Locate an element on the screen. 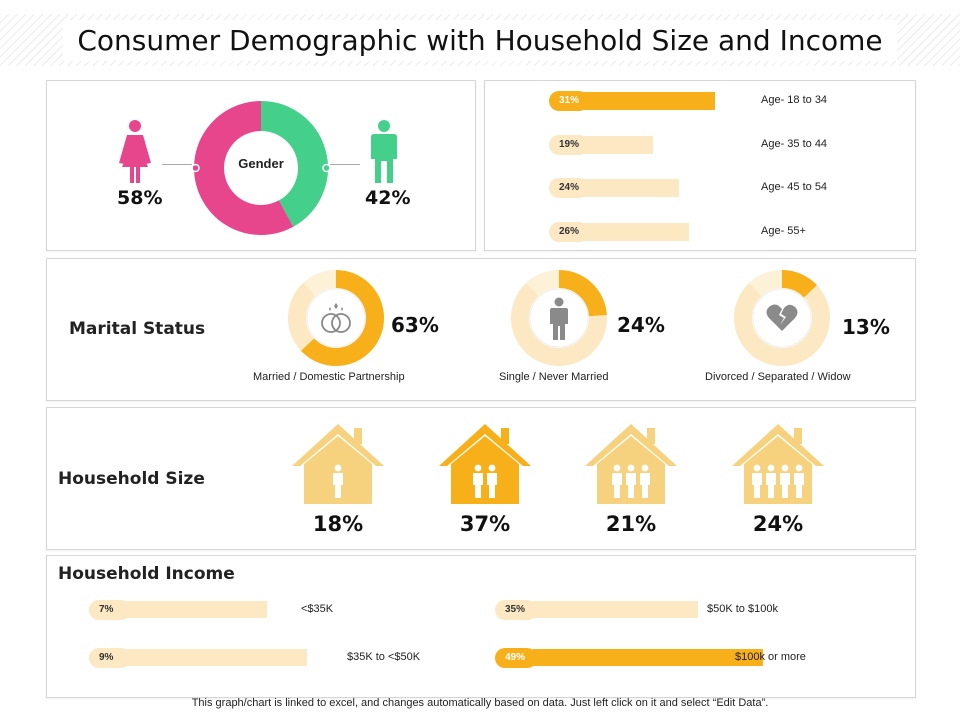 Image resolution: width=960 pixels, height=720 pixels. income-label: $35K to <$50K is located at coordinates (384, 657).